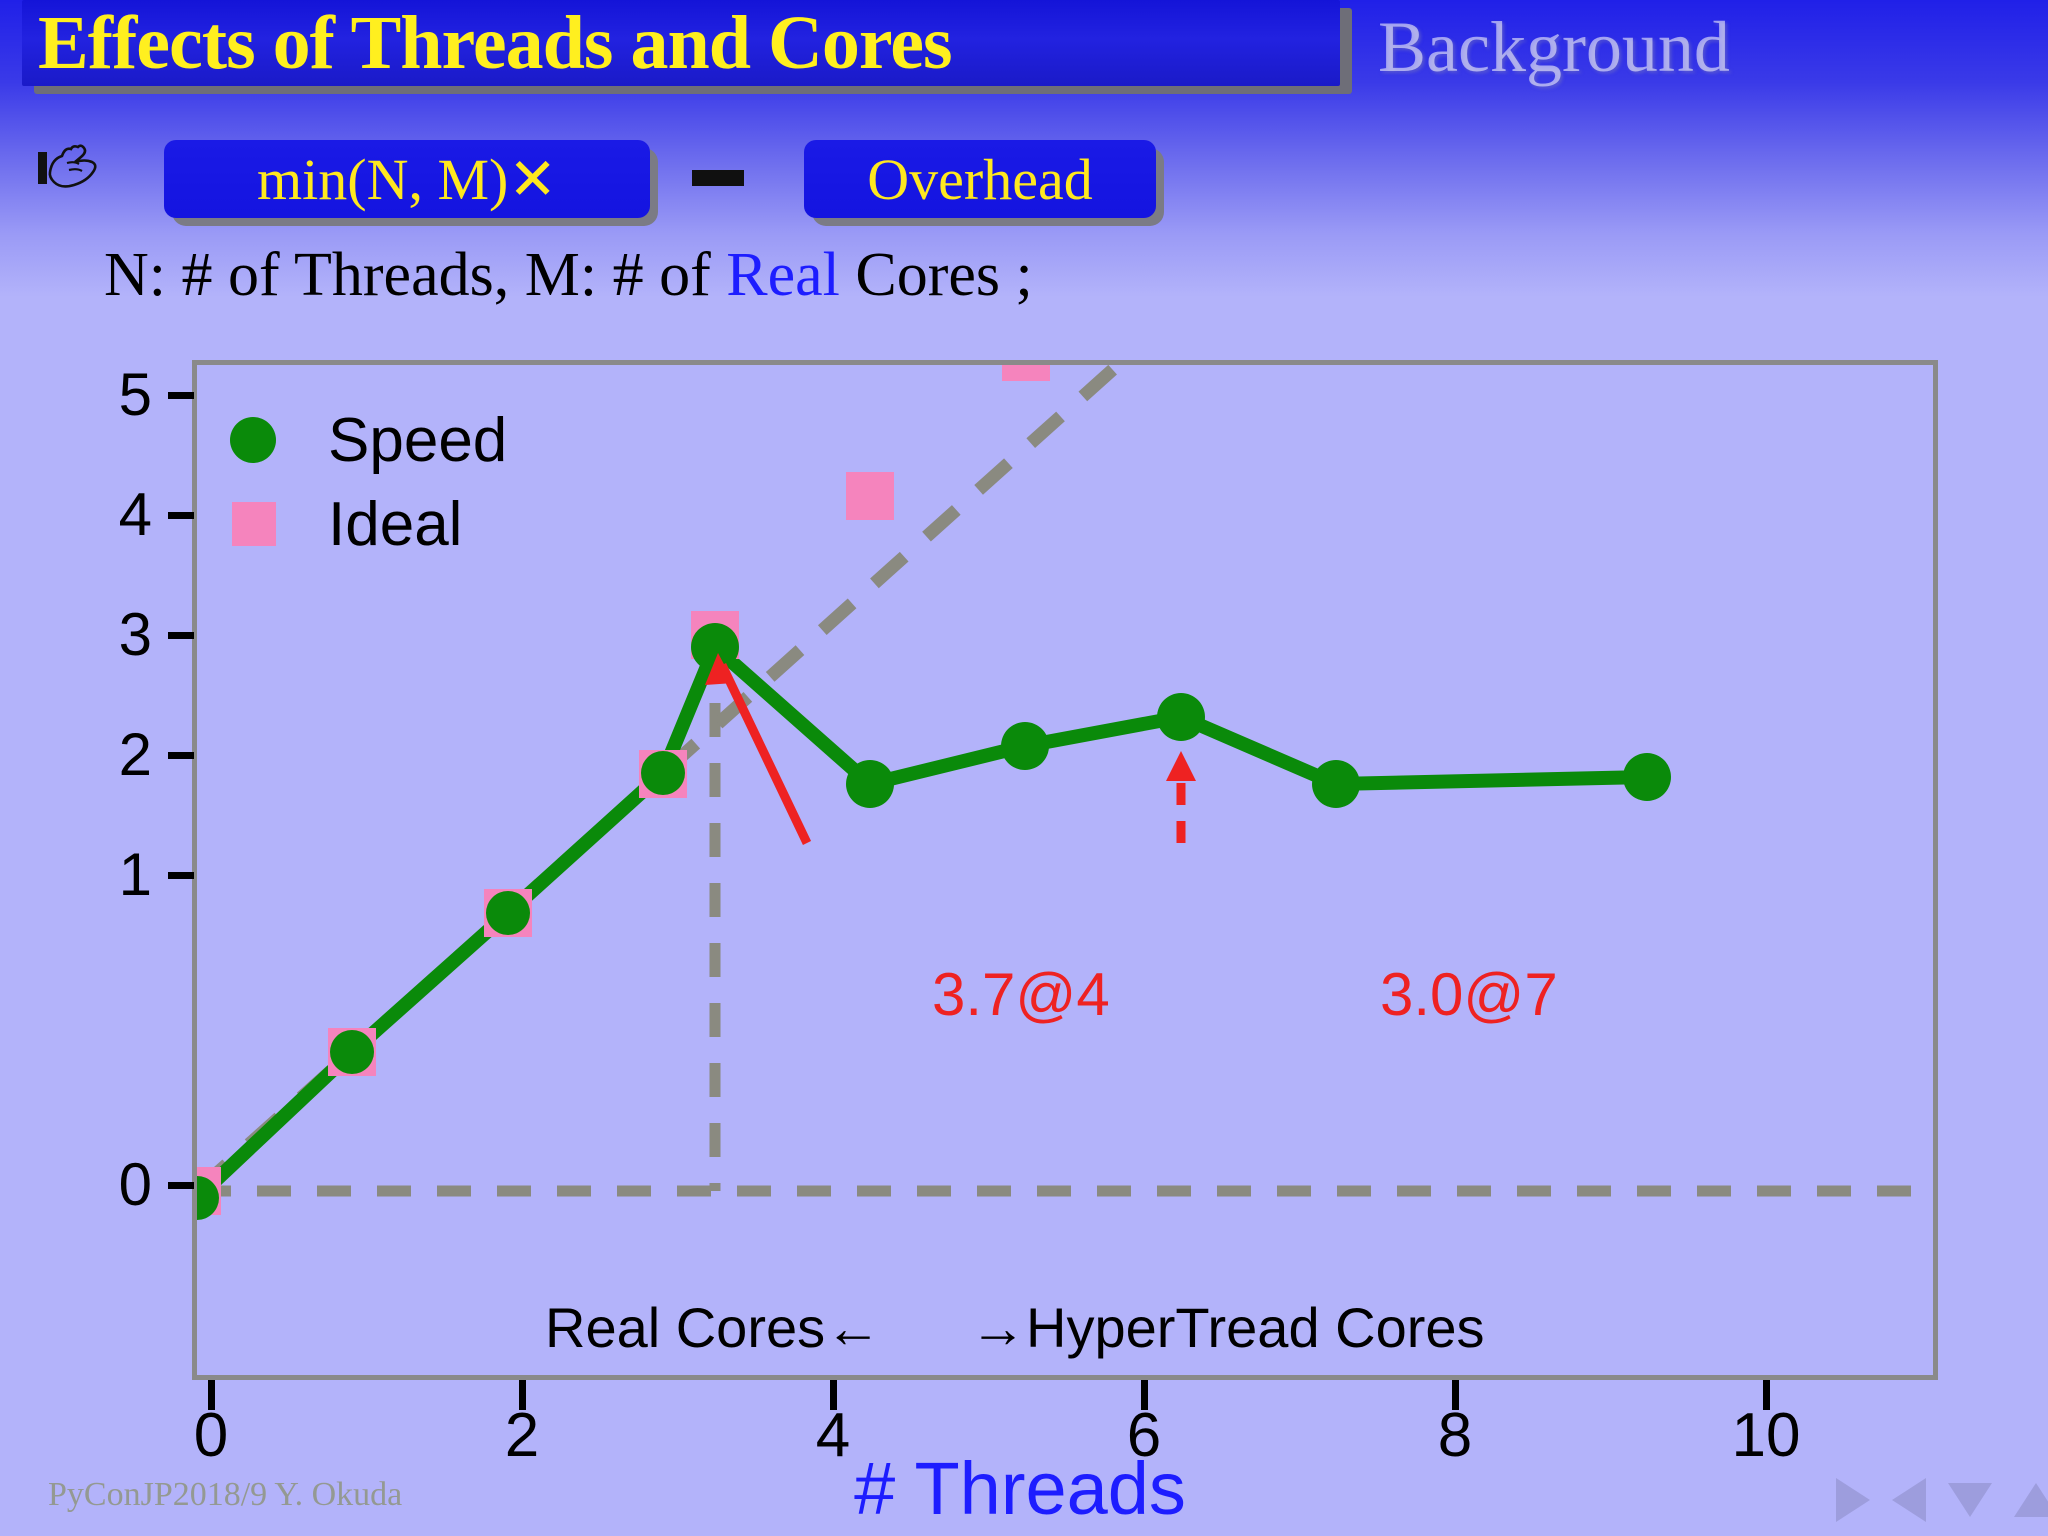 The image size is (2048, 1536). Describe the element at coordinates (67, 166) in the screenshot. I see `pointing-hand-icon` at that location.